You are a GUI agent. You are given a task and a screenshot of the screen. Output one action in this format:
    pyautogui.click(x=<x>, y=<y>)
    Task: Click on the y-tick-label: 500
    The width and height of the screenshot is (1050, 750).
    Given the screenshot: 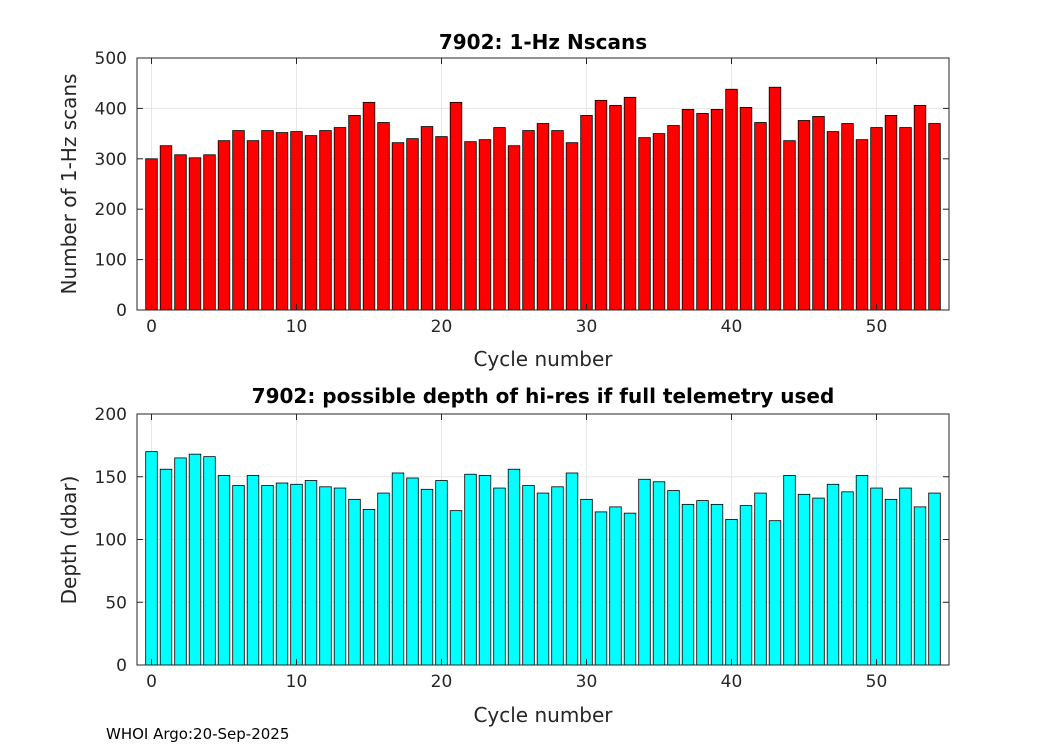 What is the action you would take?
    pyautogui.click(x=111, y=59)
    